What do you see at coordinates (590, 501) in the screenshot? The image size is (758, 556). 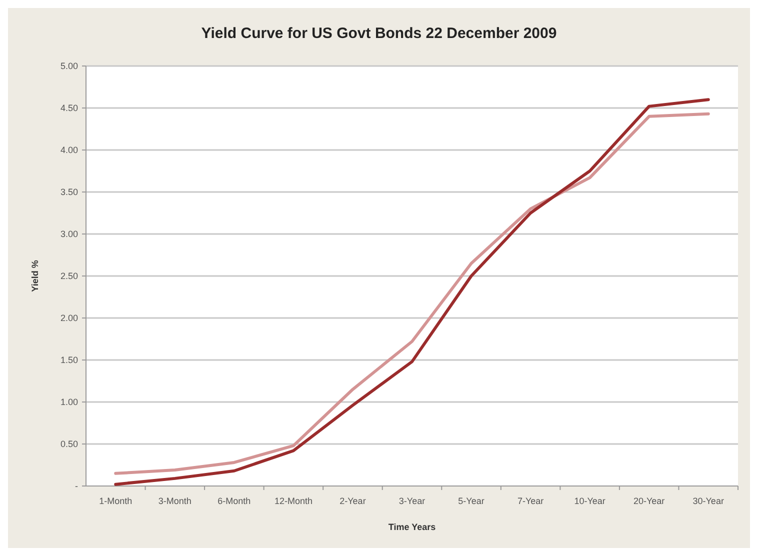 I see `x-tick-label: 10-Year` at bounding box center [590, 501].